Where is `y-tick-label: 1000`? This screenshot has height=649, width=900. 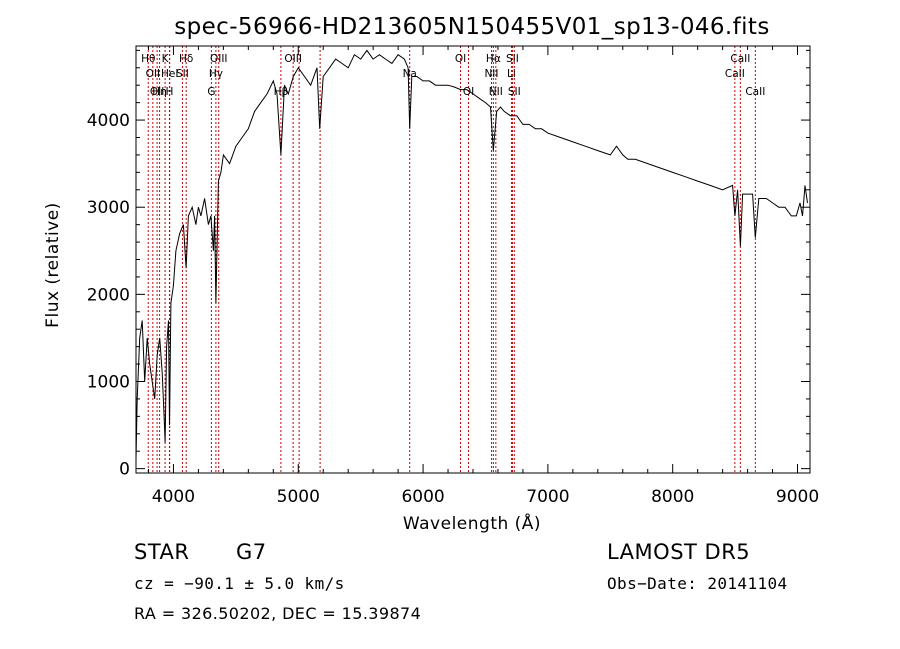 y-tick-label: 1000 is located at coordinates (108, 383).